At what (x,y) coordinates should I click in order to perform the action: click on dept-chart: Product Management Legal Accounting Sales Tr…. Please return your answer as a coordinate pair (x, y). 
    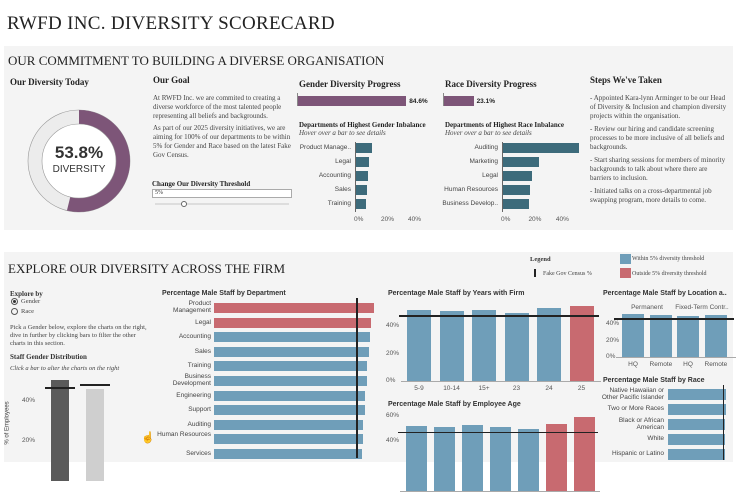
    Looking at the image, I should click on (265, 378).